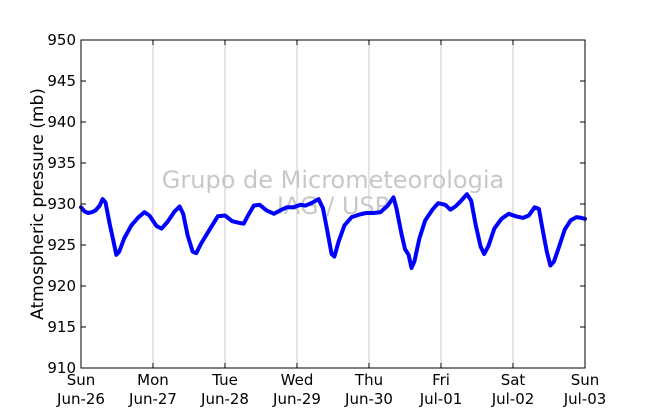 The width and height of the screenshot is (650, 409). Describe the element at coordinates (152, 399) in the screenshot. I see `x-tick-label-date: Jun-27` at that location.